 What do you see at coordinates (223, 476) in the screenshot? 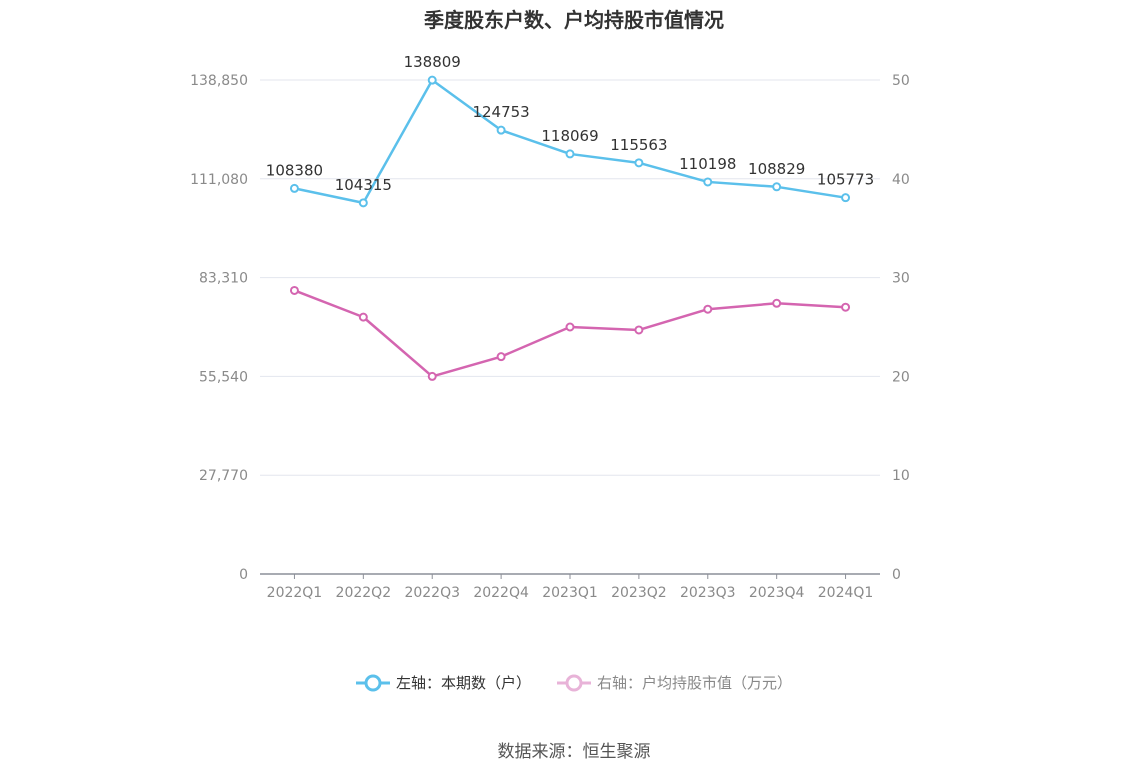
I see `left-tick-label: 27,770` at bounding box center [223, 476].